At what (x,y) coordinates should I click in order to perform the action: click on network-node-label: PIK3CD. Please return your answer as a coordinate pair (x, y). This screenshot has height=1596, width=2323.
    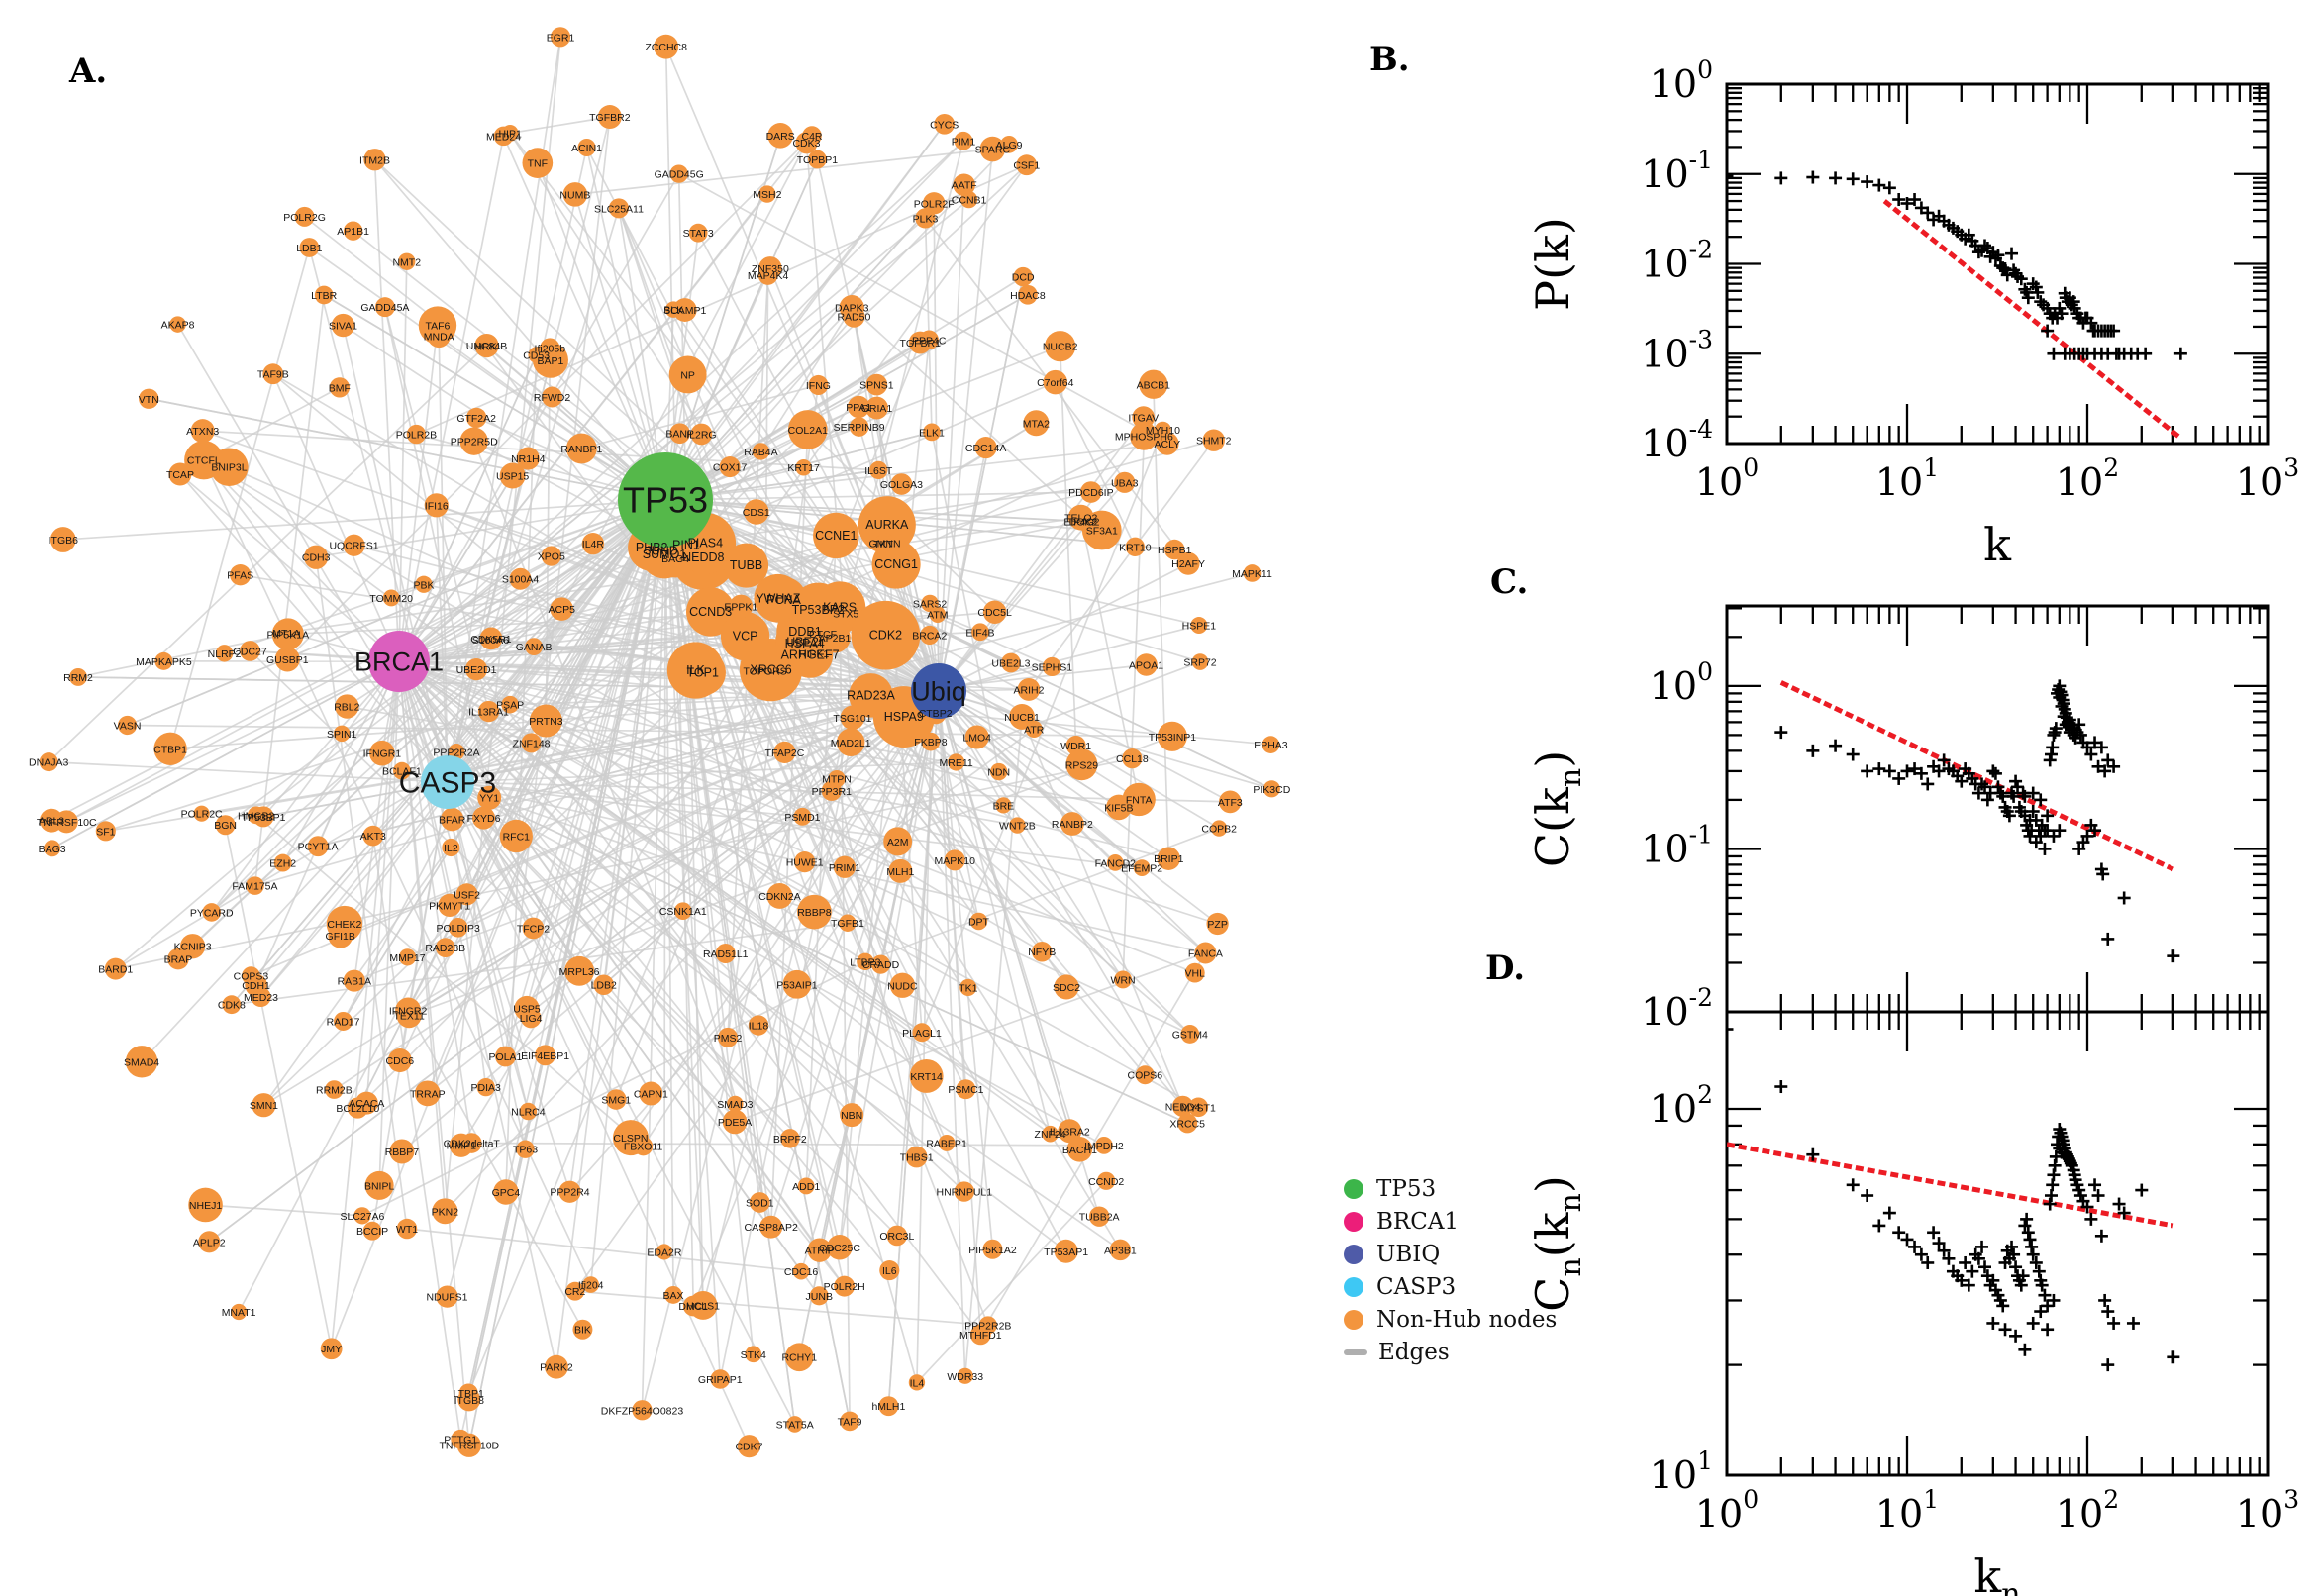
    Looking at the image, I should click on (1271, 790).